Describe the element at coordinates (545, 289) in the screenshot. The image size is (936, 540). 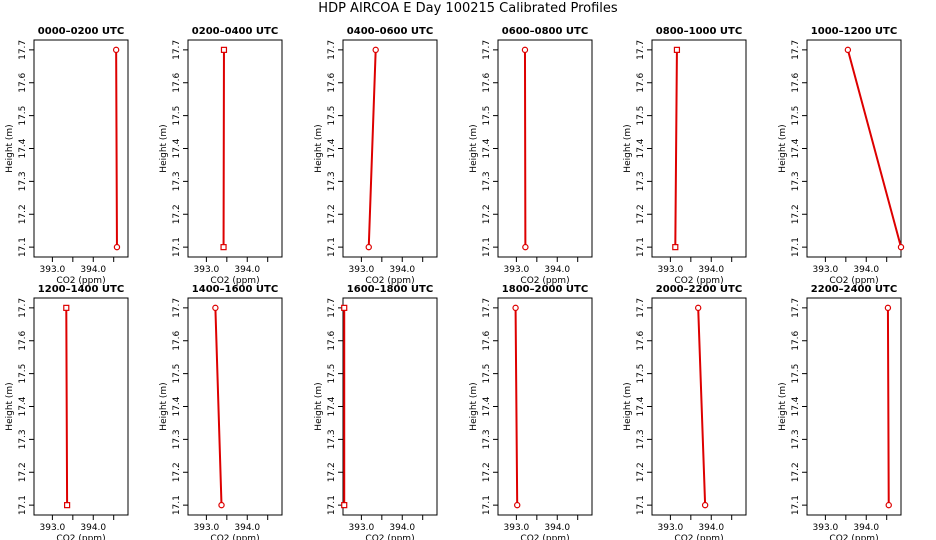
I see `panel-title: 1800–2000 UTC` at that location.